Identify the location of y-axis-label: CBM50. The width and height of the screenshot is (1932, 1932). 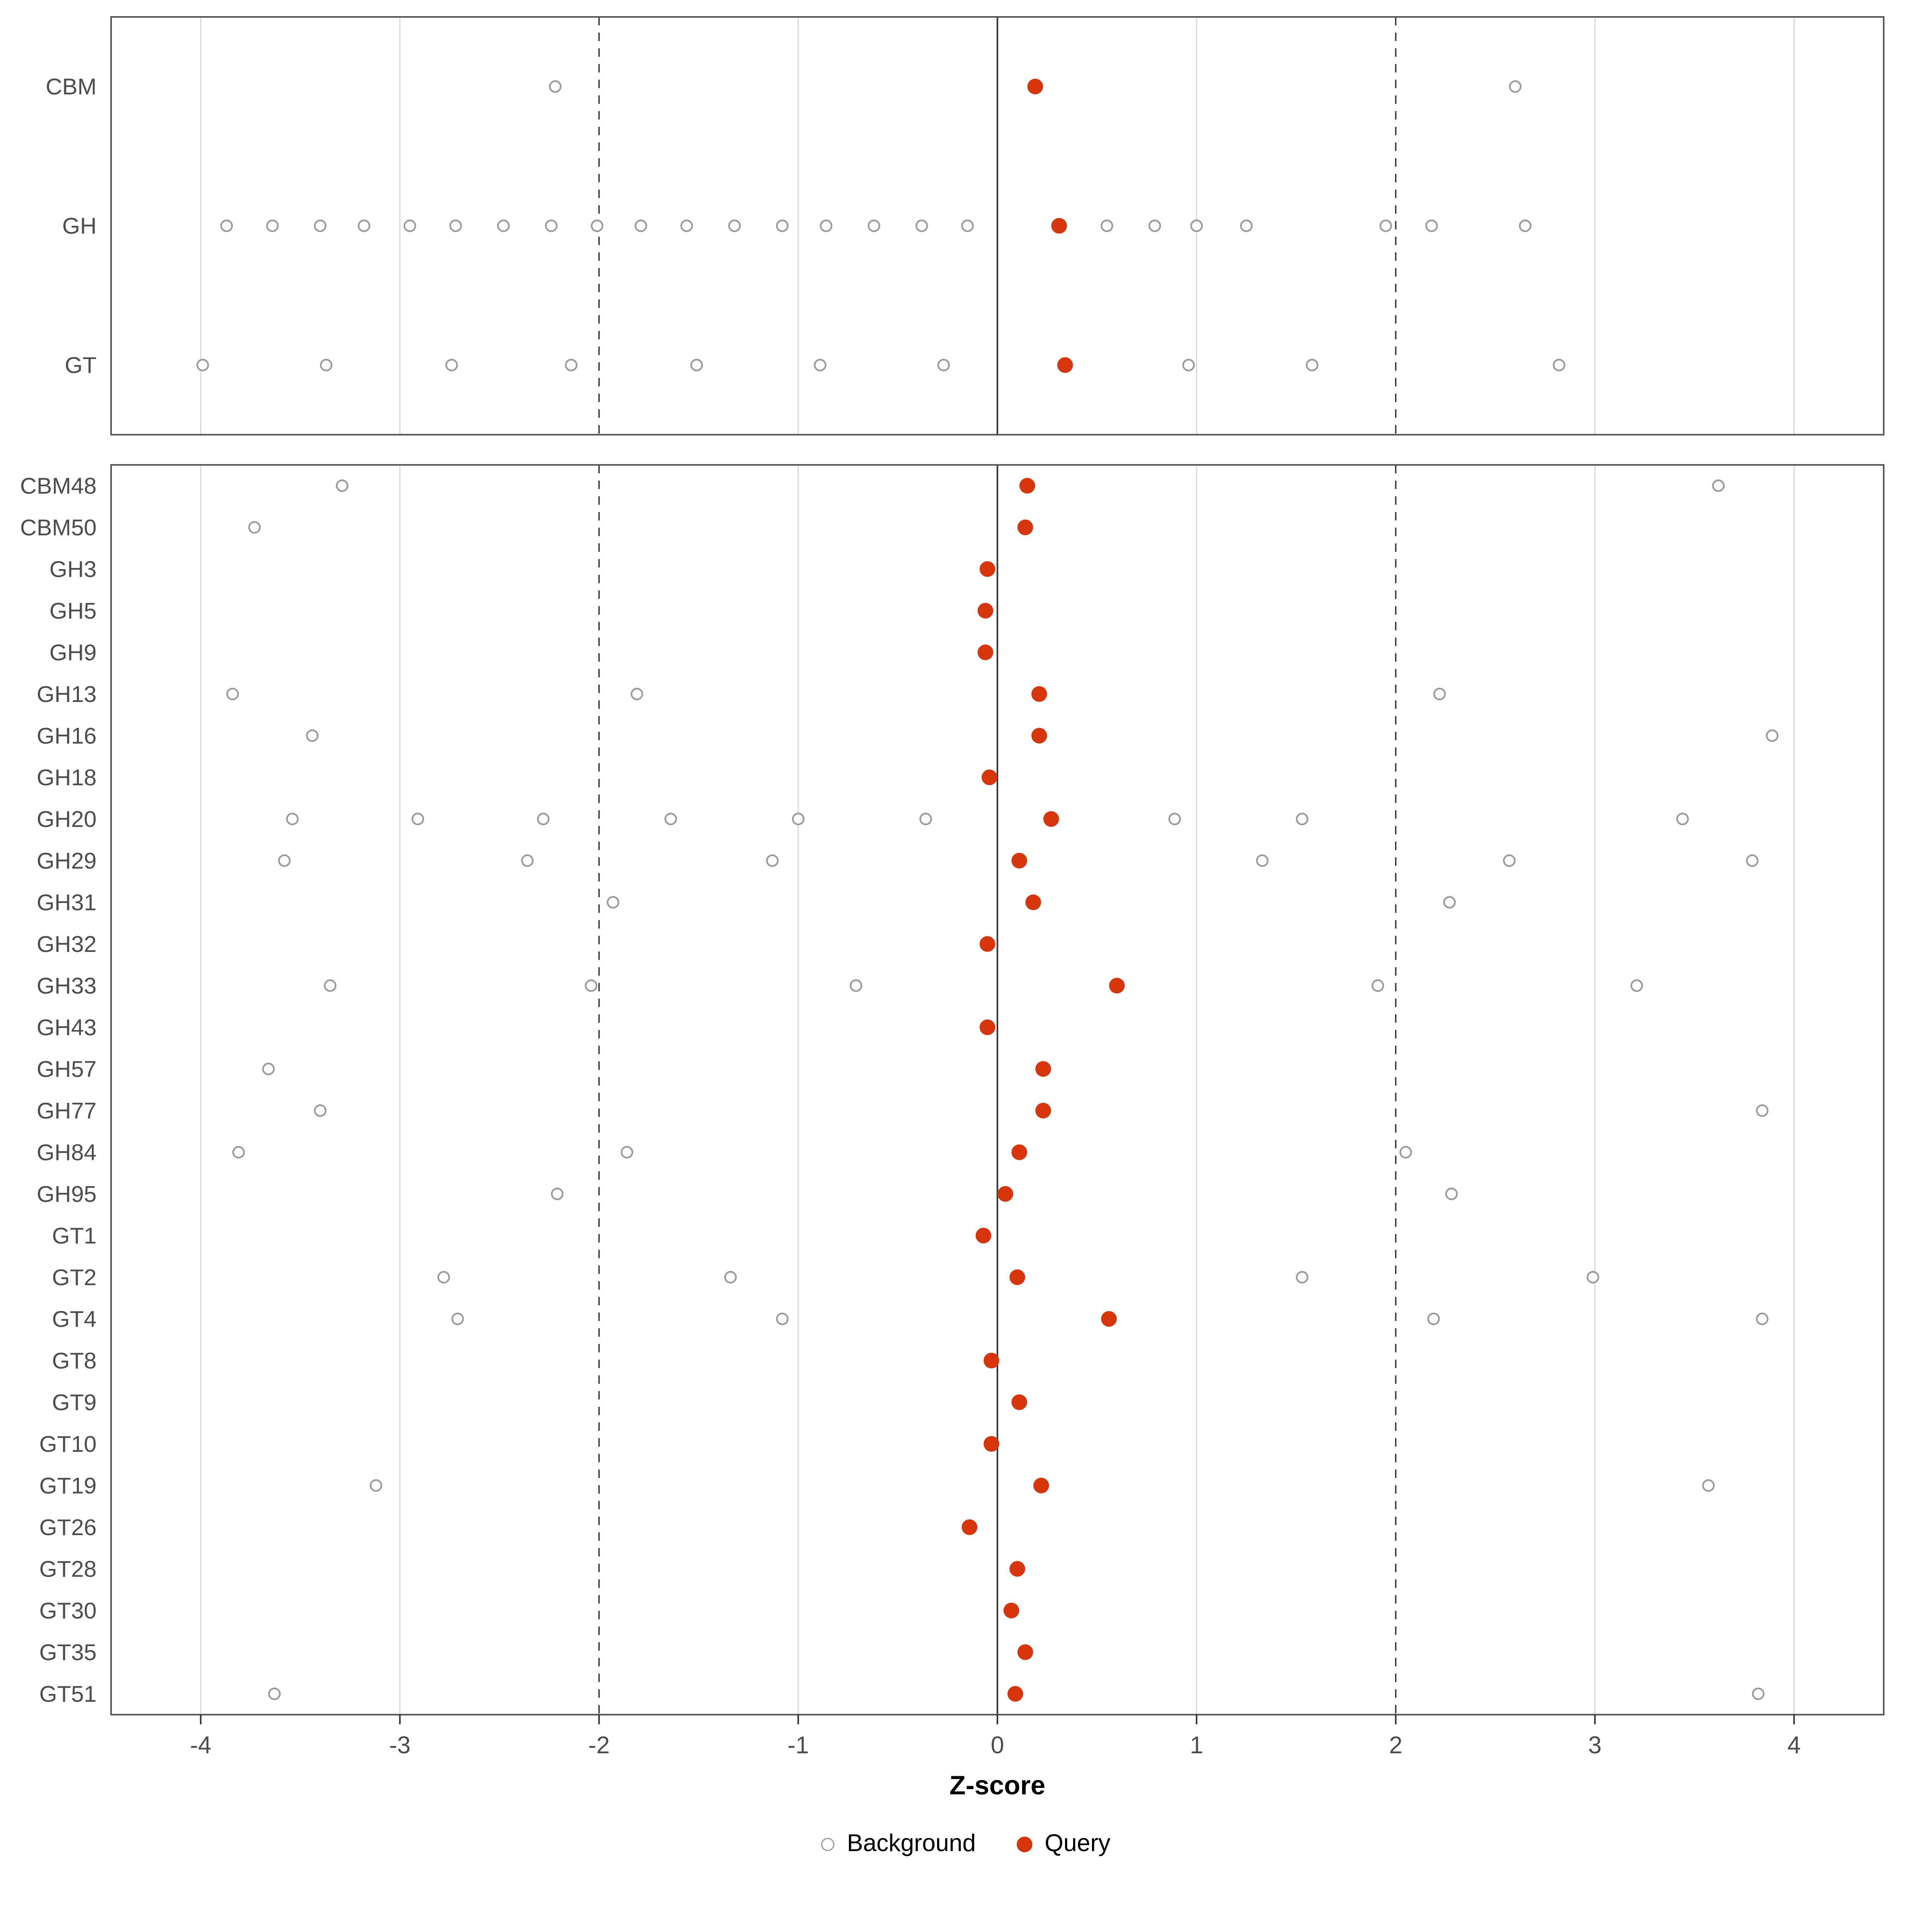
(58, 528).